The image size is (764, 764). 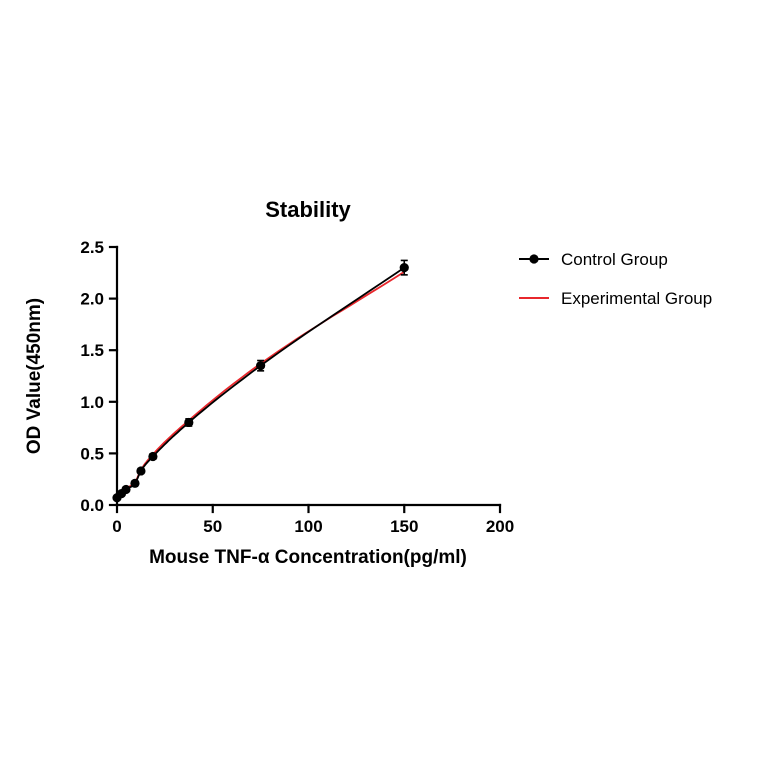 I want to click on y-tick-label: 1.5, so click(x=92, y=350).